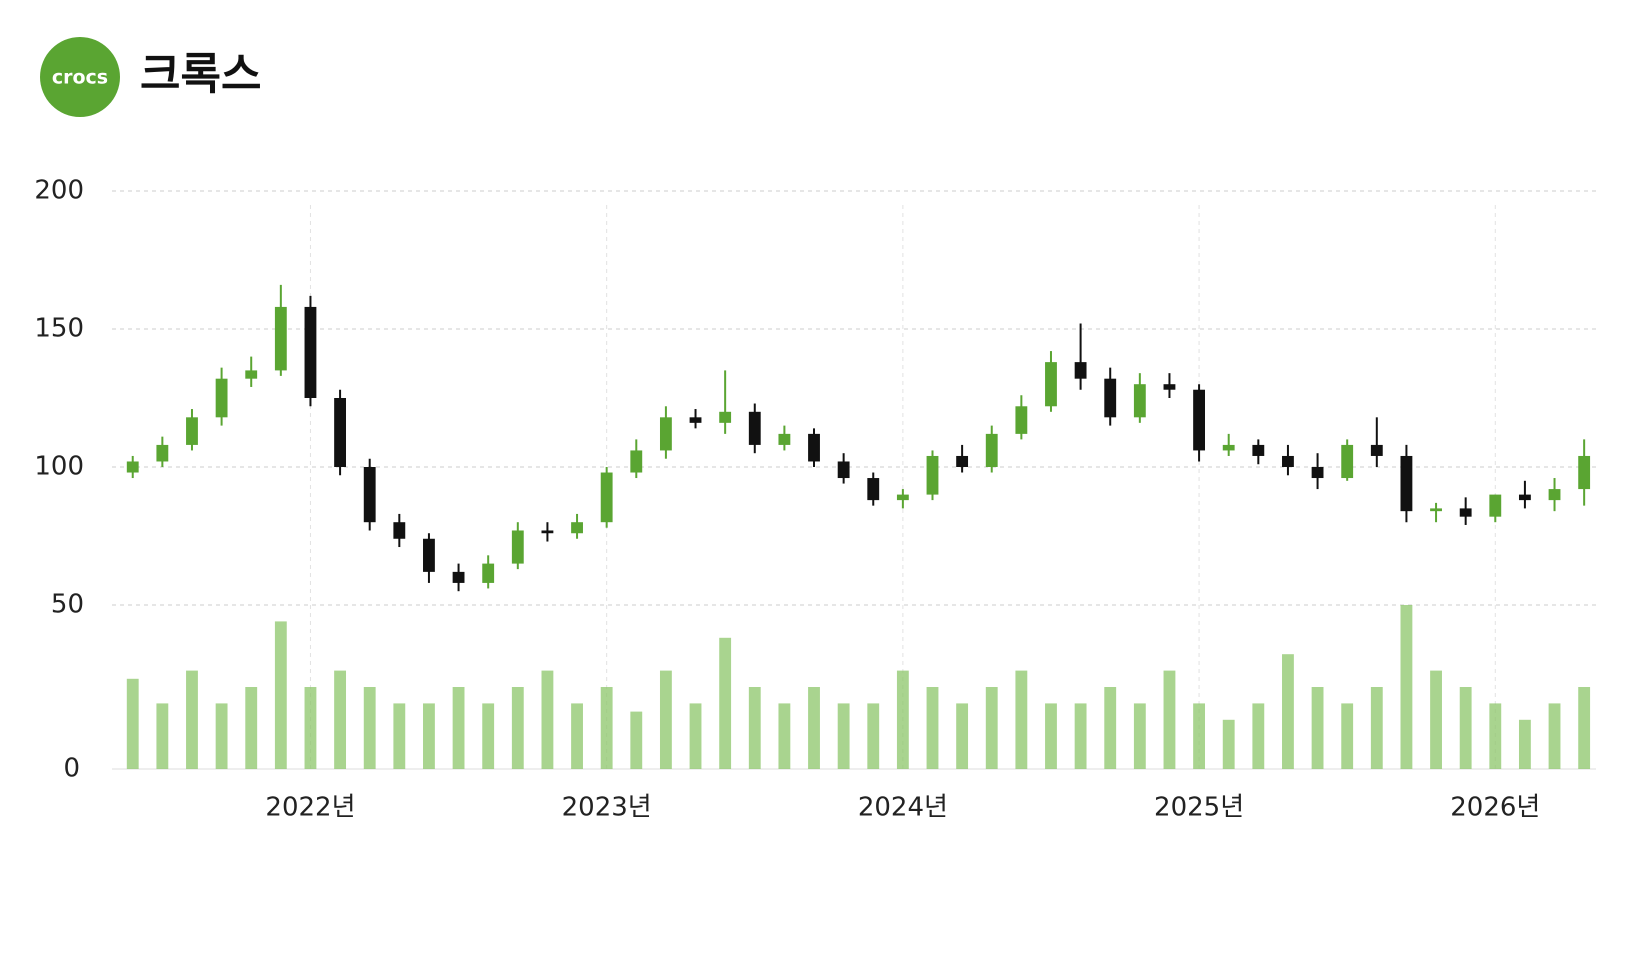 The width and height of the screenshot is (1638, 960). What do you see at coordinates (200, 74) in the screenshot?
I see `chart-title: 크록스` at bounding box center [200, 74].